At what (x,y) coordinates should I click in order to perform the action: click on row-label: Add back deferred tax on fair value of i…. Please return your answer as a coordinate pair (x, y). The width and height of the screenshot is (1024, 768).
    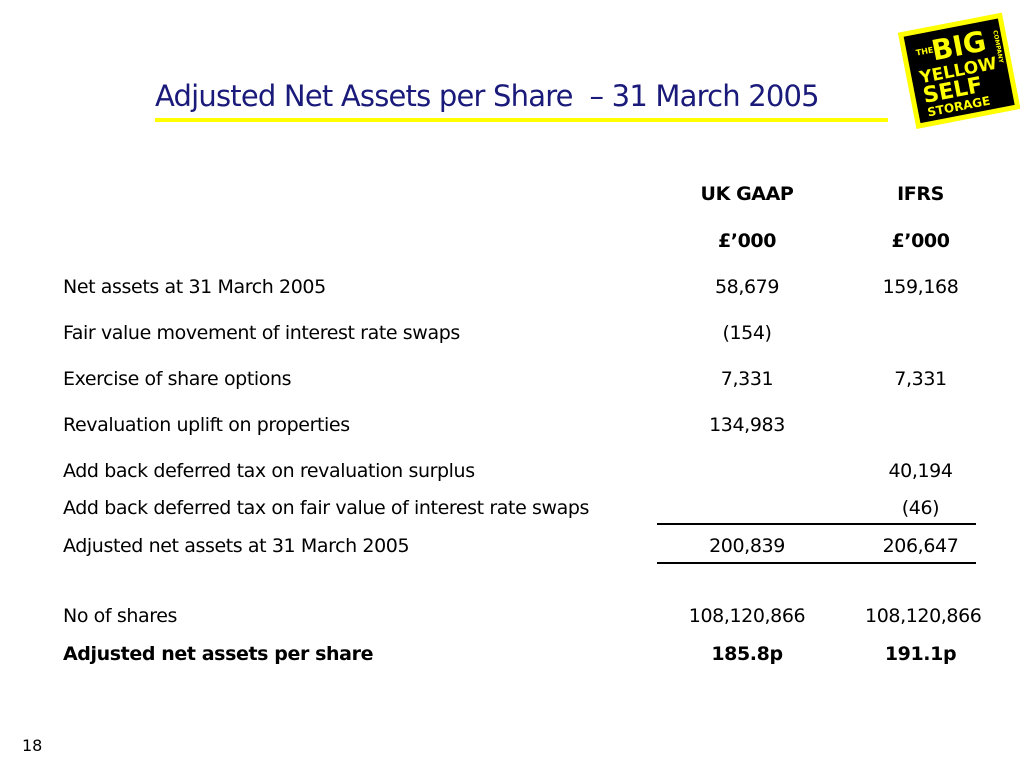
    Looking at the image, I should click on (326, 508).